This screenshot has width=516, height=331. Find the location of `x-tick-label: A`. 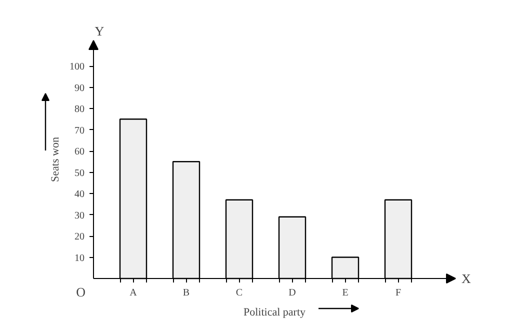

x-tick-label: A is located at coordinates (134, 293).